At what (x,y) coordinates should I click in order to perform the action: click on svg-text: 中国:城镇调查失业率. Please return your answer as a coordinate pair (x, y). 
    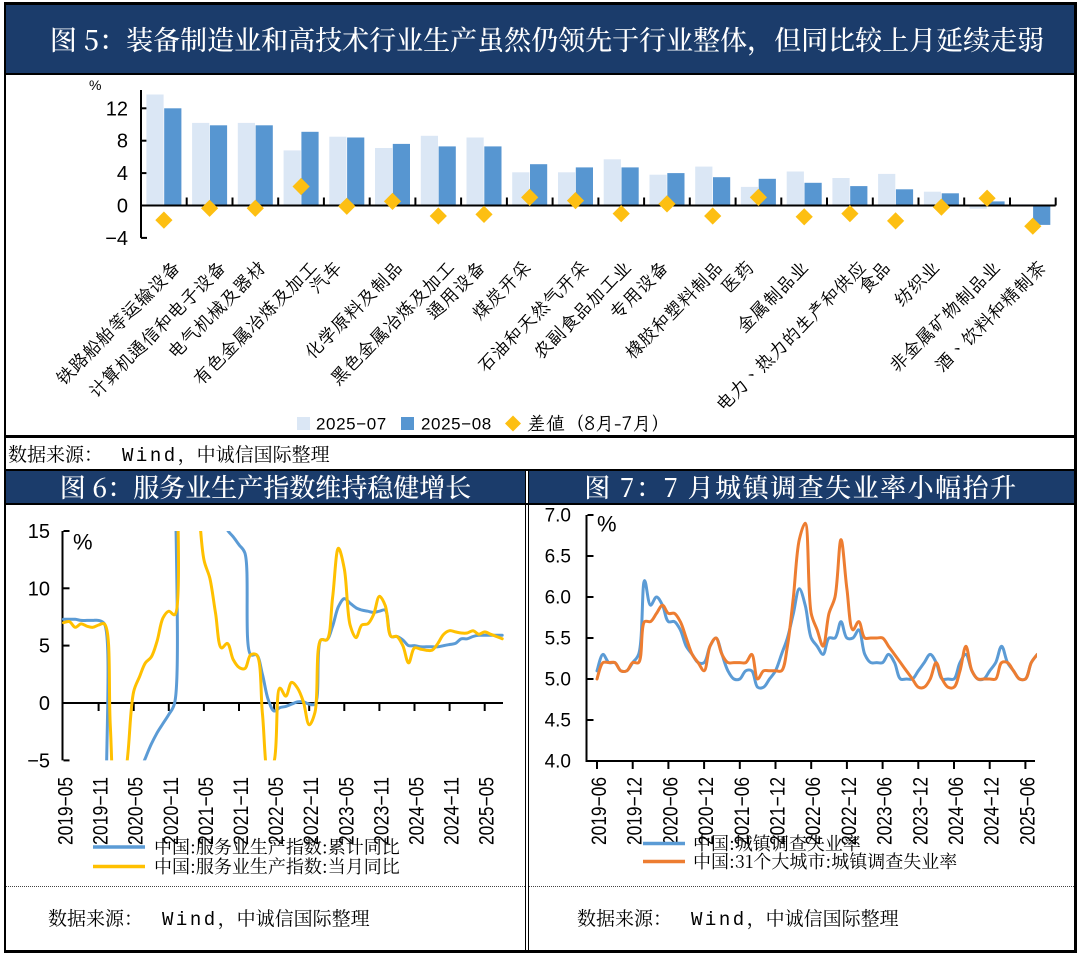
    Looking at the image, I should click on (777, 843).